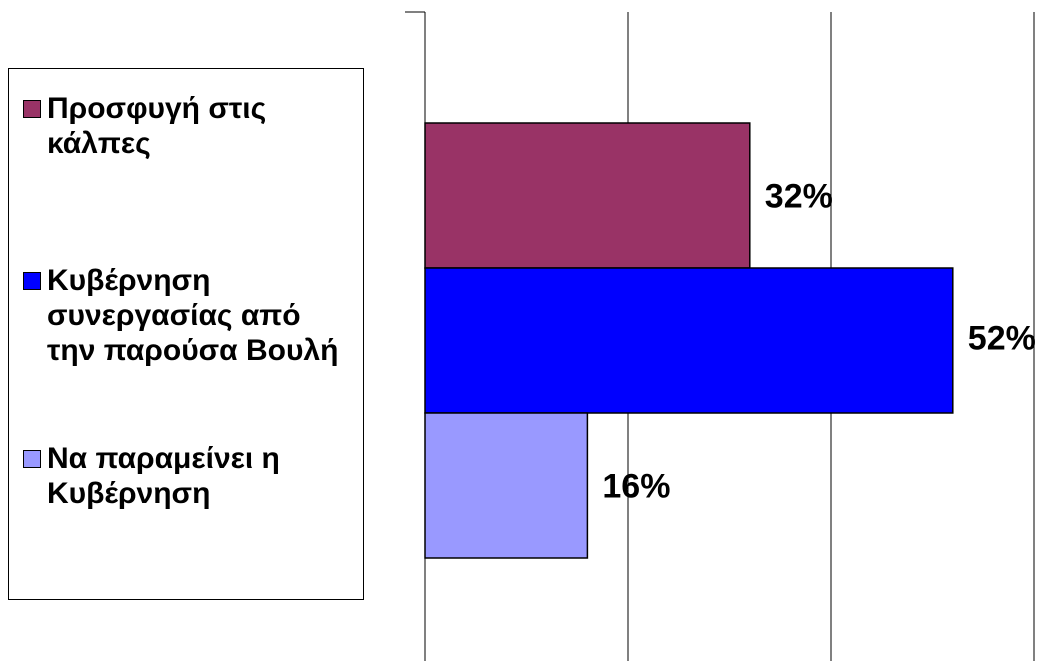 This screenshot has height=661, width=1047. I want to click on legend-label: Προσφυγή στις κάλπες, so click(157, 126).